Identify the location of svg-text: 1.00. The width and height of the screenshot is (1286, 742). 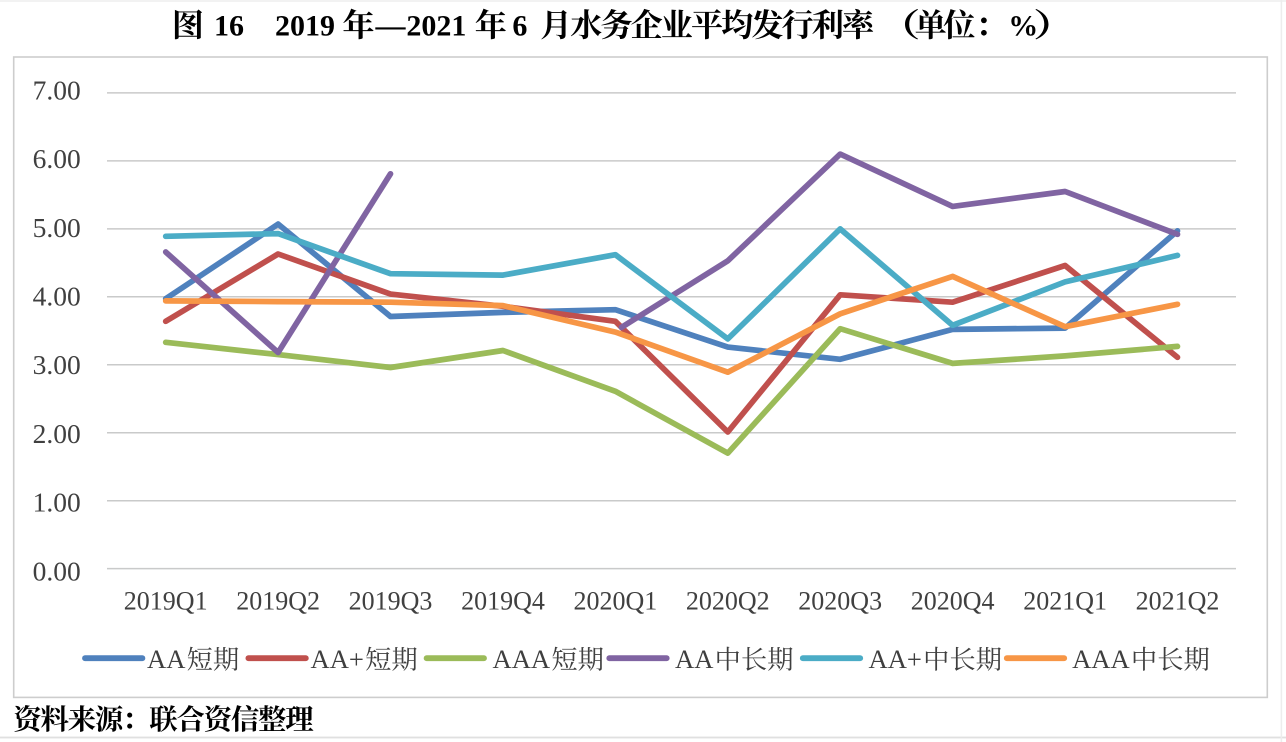
(57, 502).